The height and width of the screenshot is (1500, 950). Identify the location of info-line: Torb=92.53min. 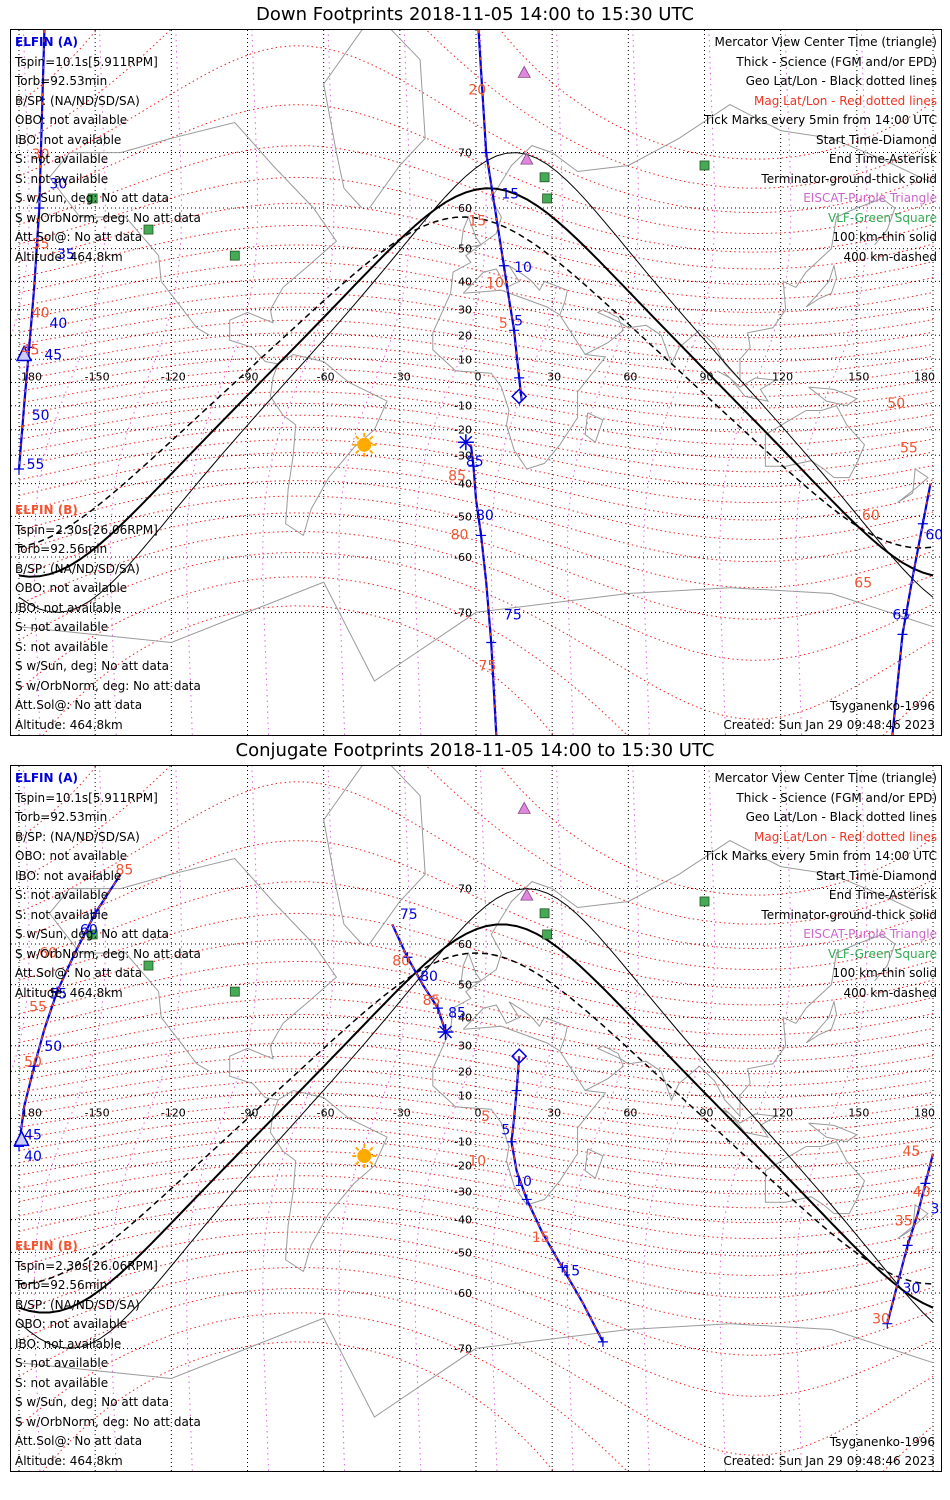
(61, 817).